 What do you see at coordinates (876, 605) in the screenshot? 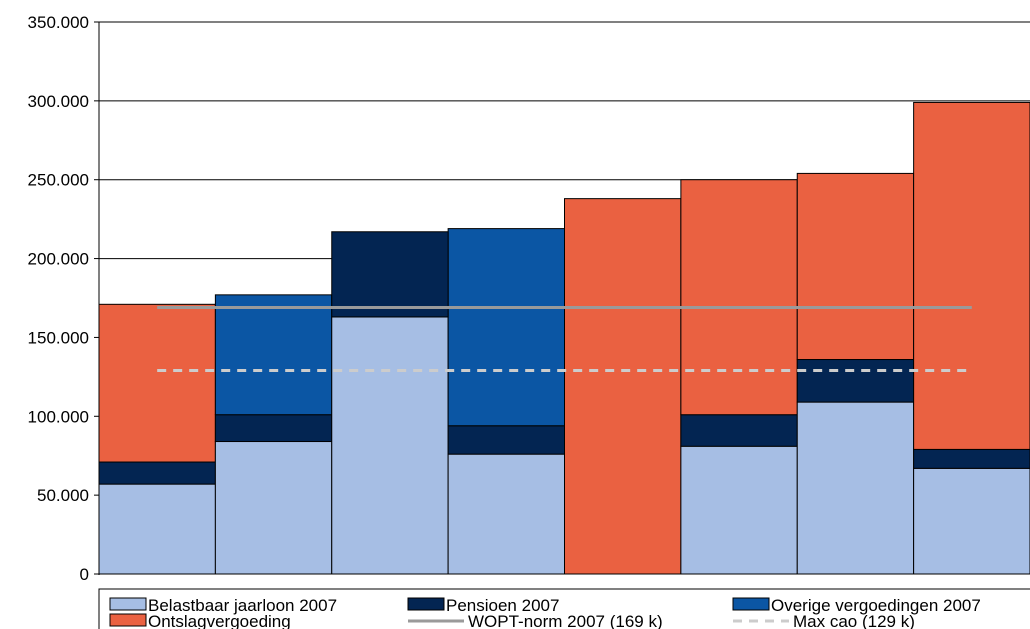
I see `legend-label: Overige vergoedingen 2007` at bounding box center [876, 605].